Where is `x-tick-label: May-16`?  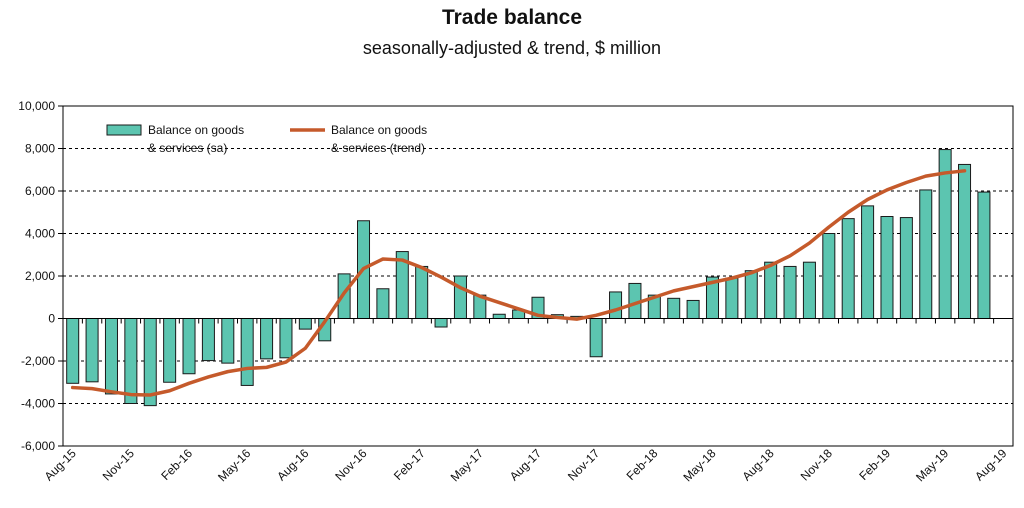 x-tick-label: May-16 is located at coordinates (234, 465).